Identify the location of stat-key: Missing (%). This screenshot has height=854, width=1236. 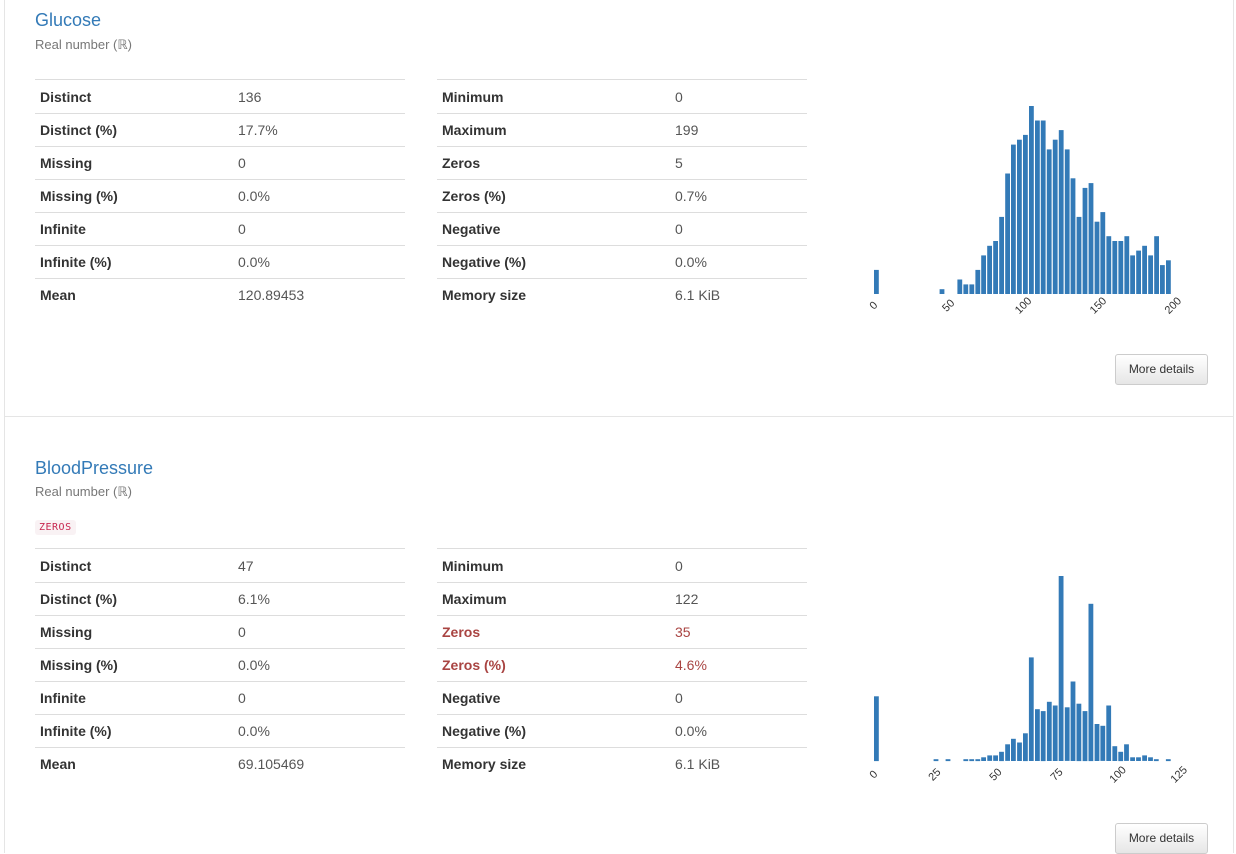
(134, 196).